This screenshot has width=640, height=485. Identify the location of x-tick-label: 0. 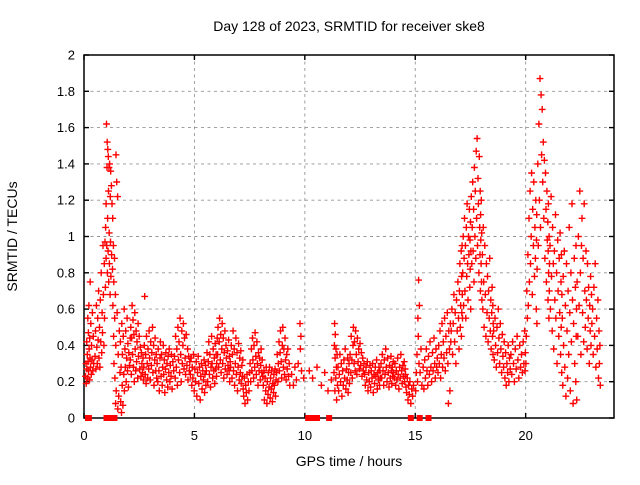
(83, 435).